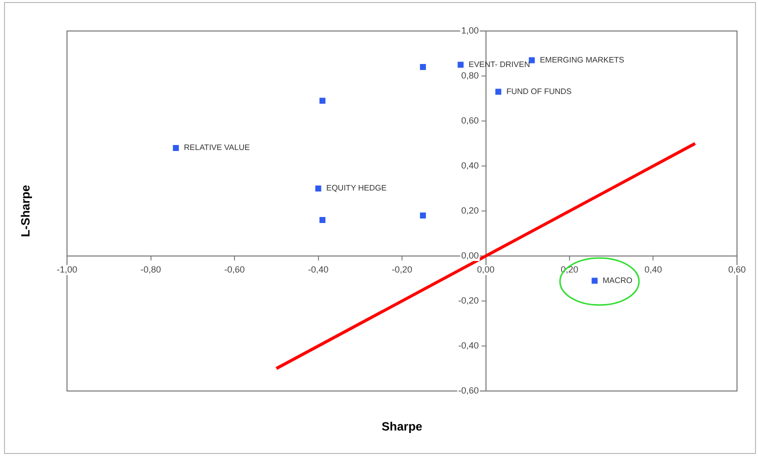  What do you see at coordinates (539, 91) in the screenshot?
I see `annotation: FUND OF FUNDS` at bounding box center [539, 91].